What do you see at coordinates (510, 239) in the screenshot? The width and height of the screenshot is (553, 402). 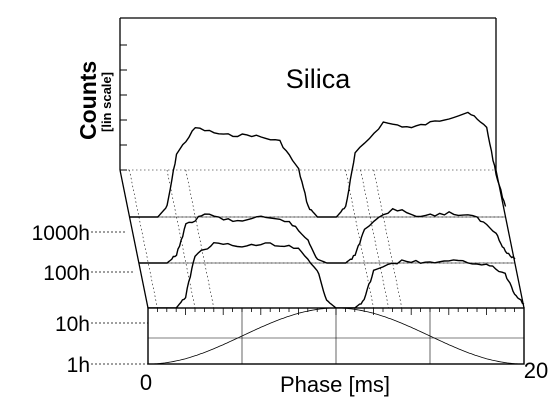 I see `floor-right-edge` at bounding box center [510, 239].